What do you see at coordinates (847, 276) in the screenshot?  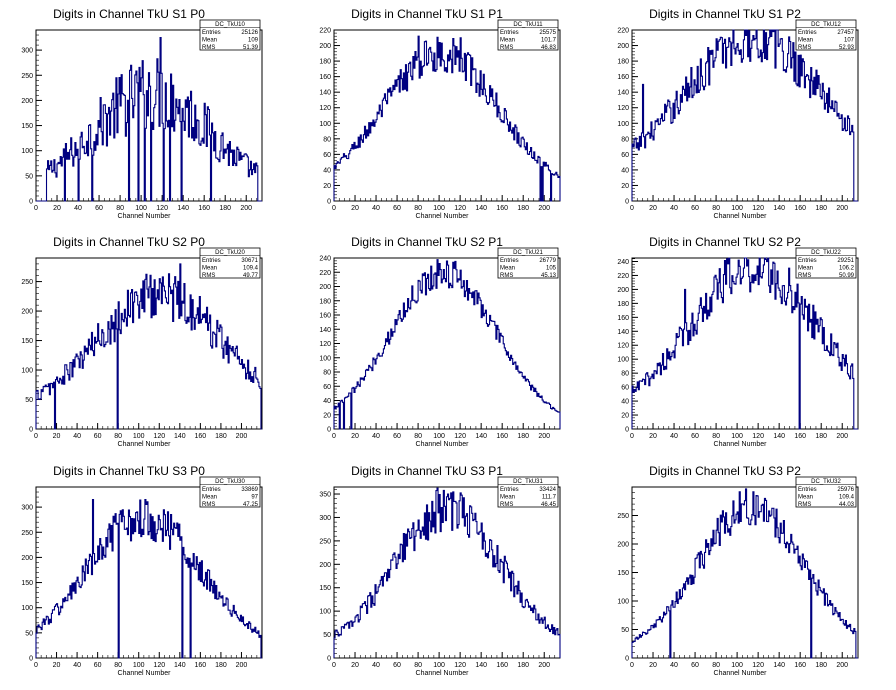 I see `stats-value: 50.99` at bounding box center [847, 276].